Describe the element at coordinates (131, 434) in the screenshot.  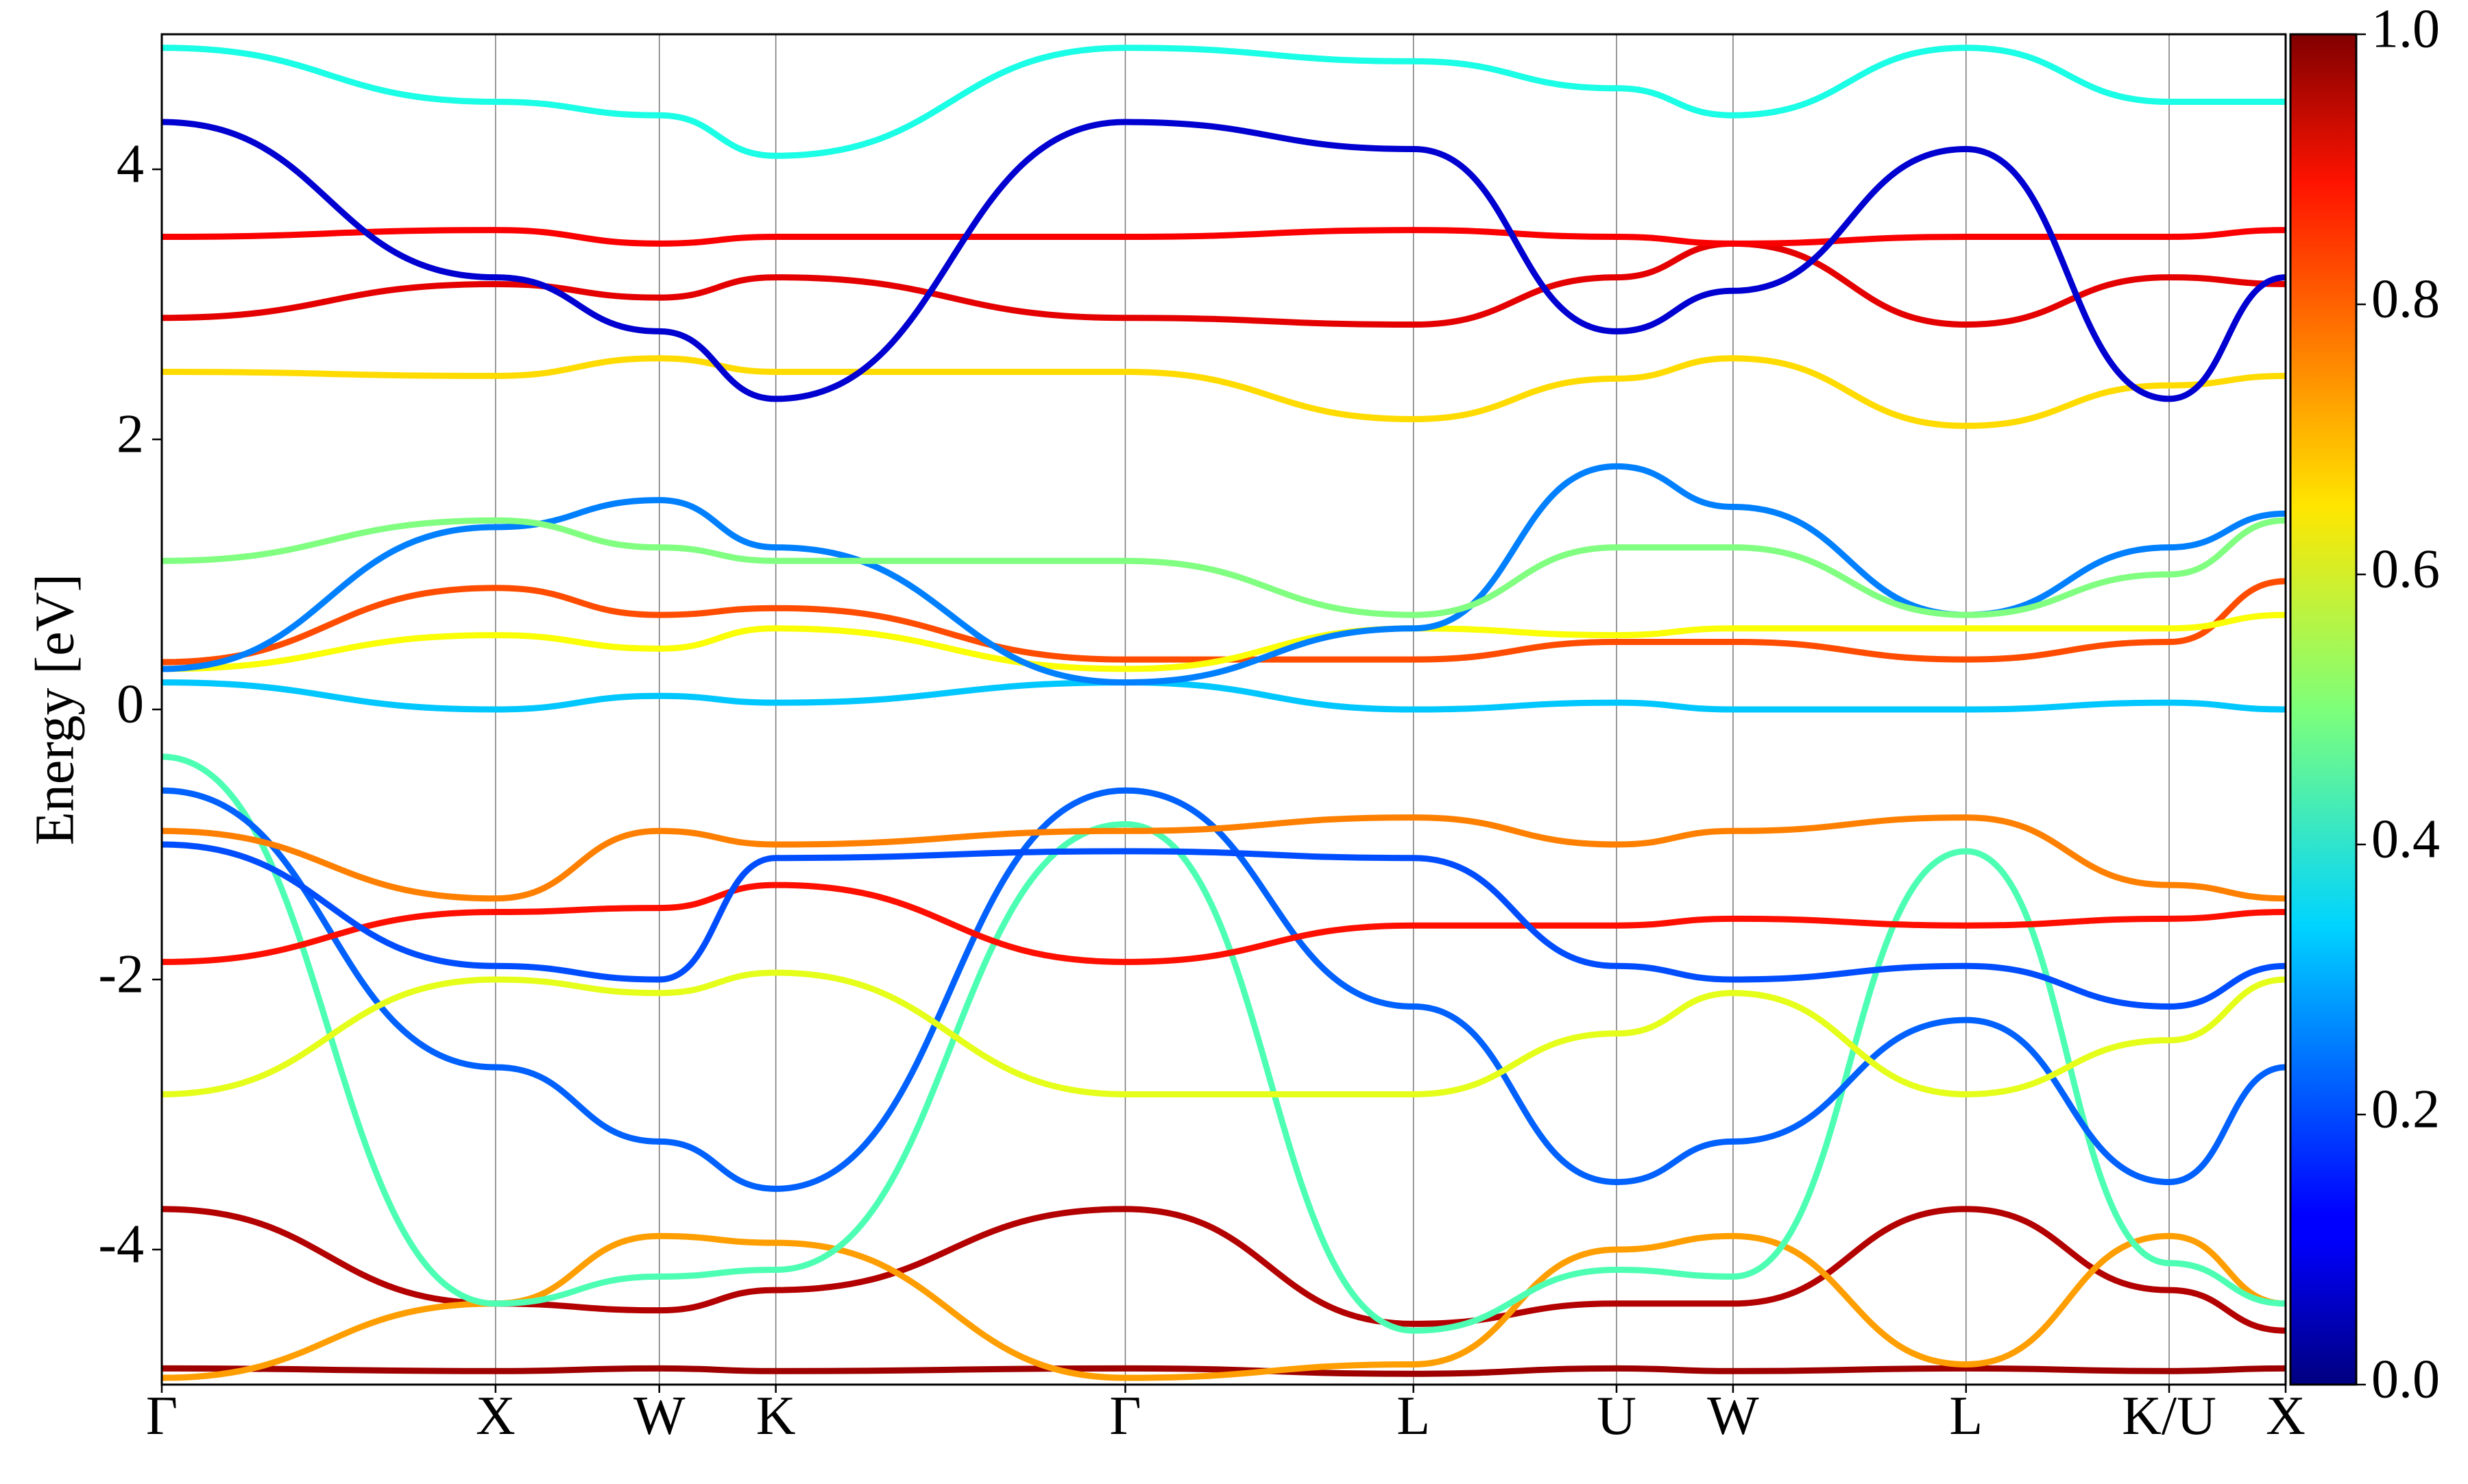
I see `y-tick-label: 2` at that location.